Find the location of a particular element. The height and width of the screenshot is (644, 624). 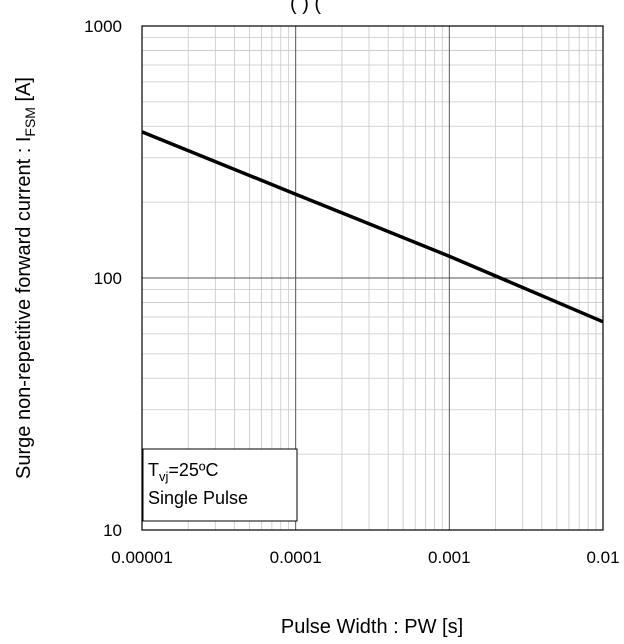

conditions-box: Tvj=25ºC Single Pulse is located at coordinates (220, 485).